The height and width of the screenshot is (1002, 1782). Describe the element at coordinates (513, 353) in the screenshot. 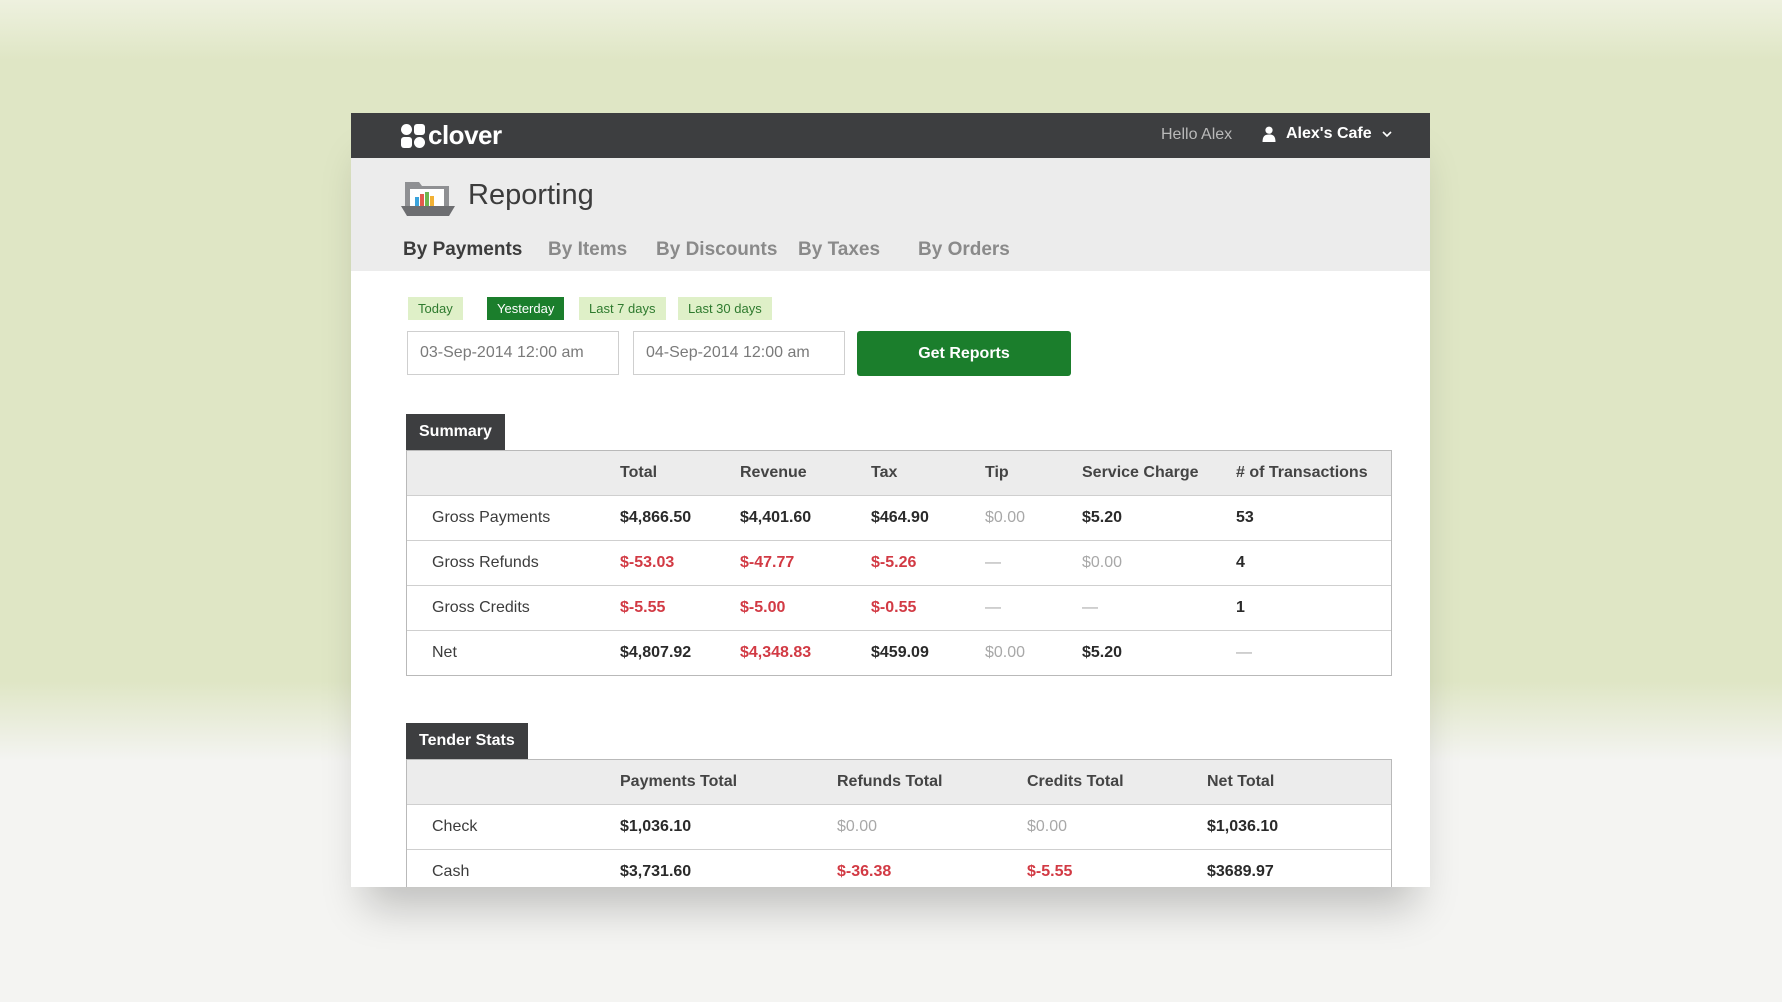

I see `start-date-field` at that location.